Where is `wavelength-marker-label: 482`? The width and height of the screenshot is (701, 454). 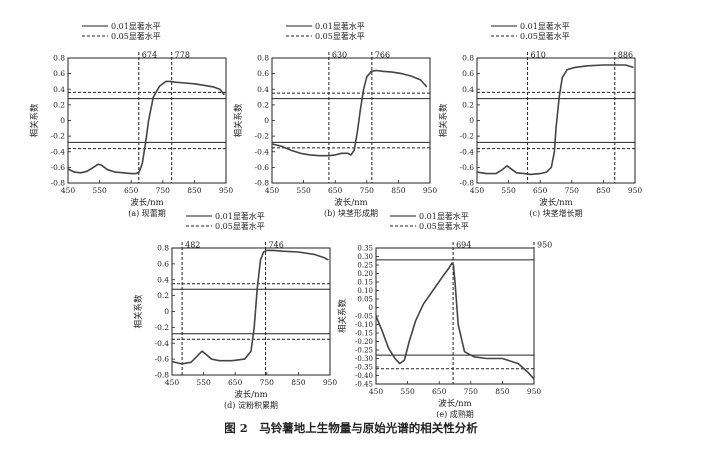 wavelength-marker-label: 482 is located at coordinates (192, 245).